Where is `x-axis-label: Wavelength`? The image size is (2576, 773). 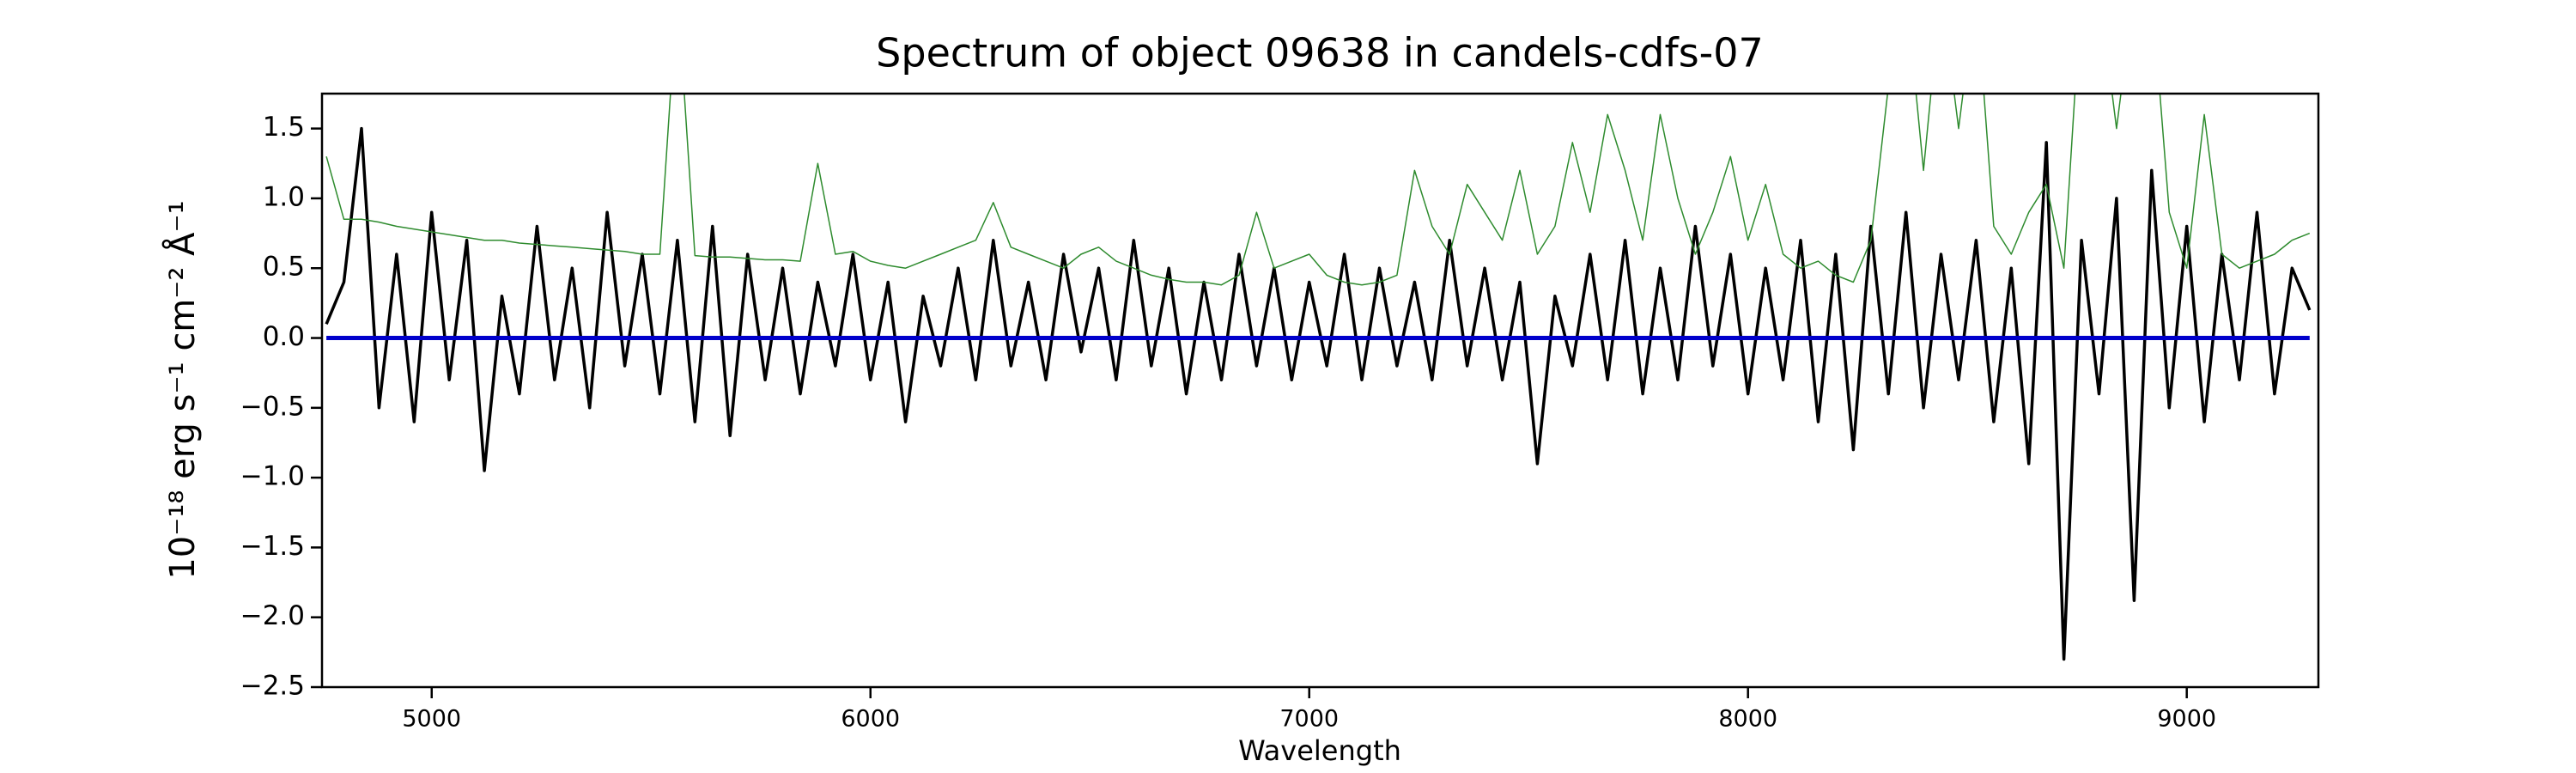
x-axis-label: Wavelength is located at coordinates (1319, 750).